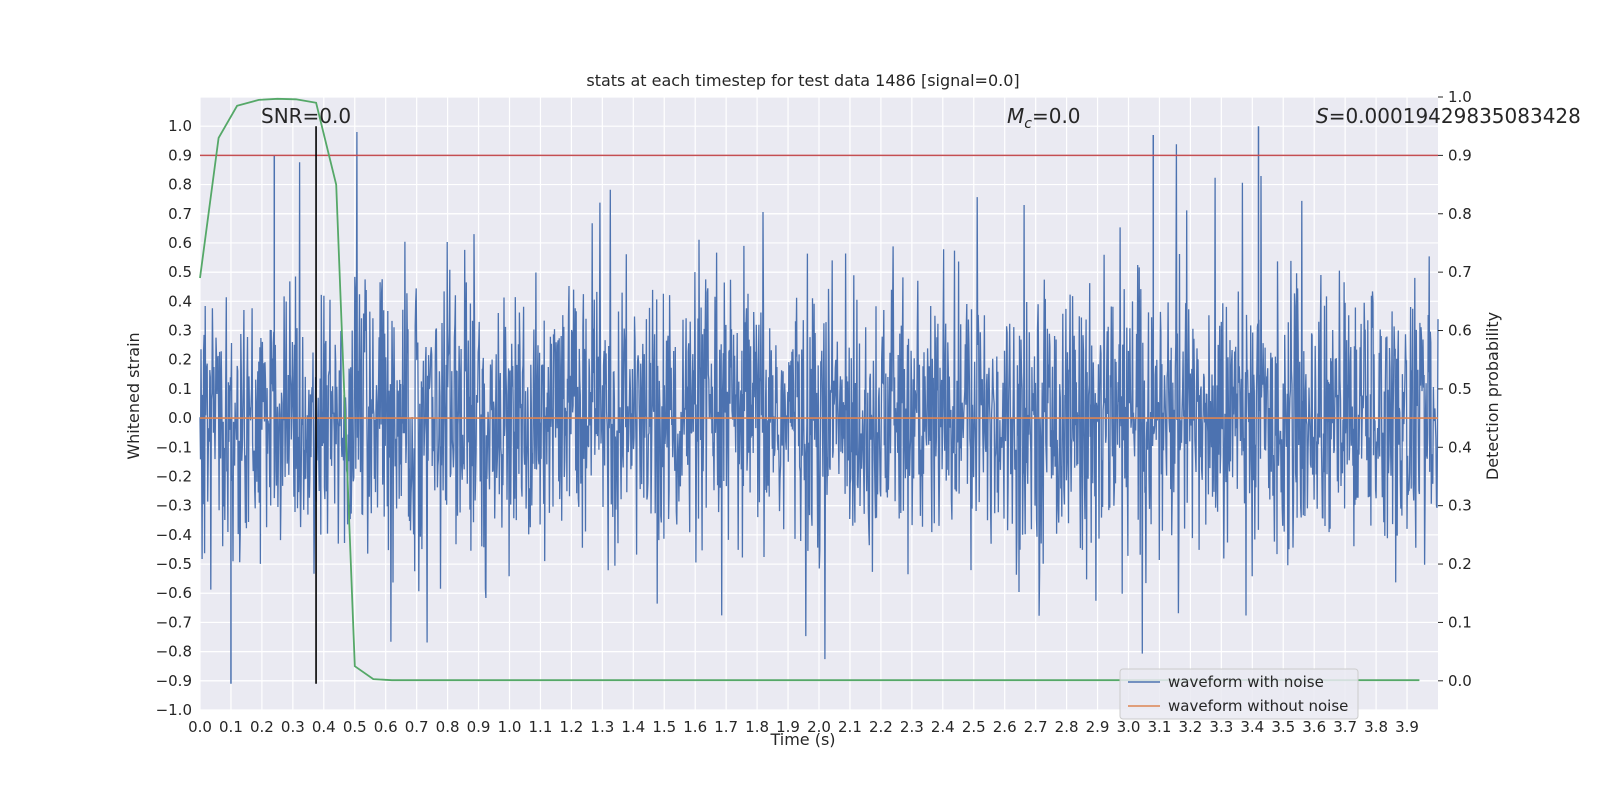 The height and width of the screenshot is (800, 1600). Describe the element at coordinates (664, 727) in the screenshot. I see `x-tick-label: 1.5` at that location.